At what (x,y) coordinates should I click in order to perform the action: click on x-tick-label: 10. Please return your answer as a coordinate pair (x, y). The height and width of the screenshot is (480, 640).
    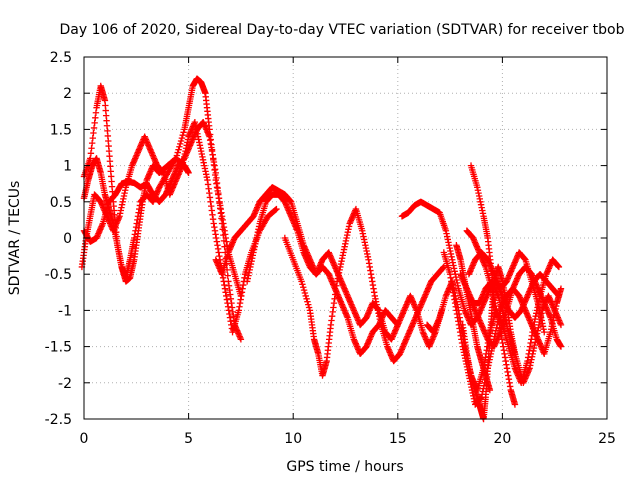
    Looking at the image, I should click on (293, 439).